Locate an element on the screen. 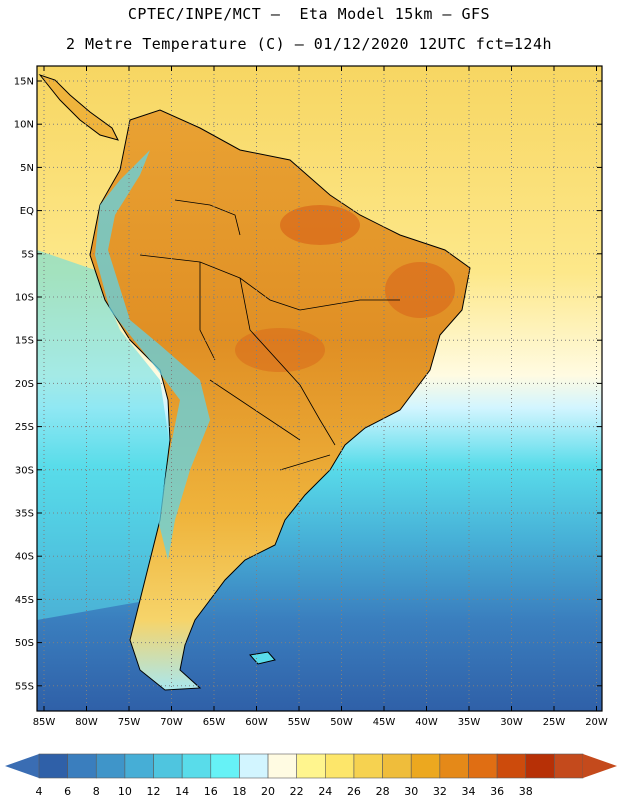 The width and height of the screenshot is (618, 800). lat-label-7: 20S is located at coordinates (24, 384).